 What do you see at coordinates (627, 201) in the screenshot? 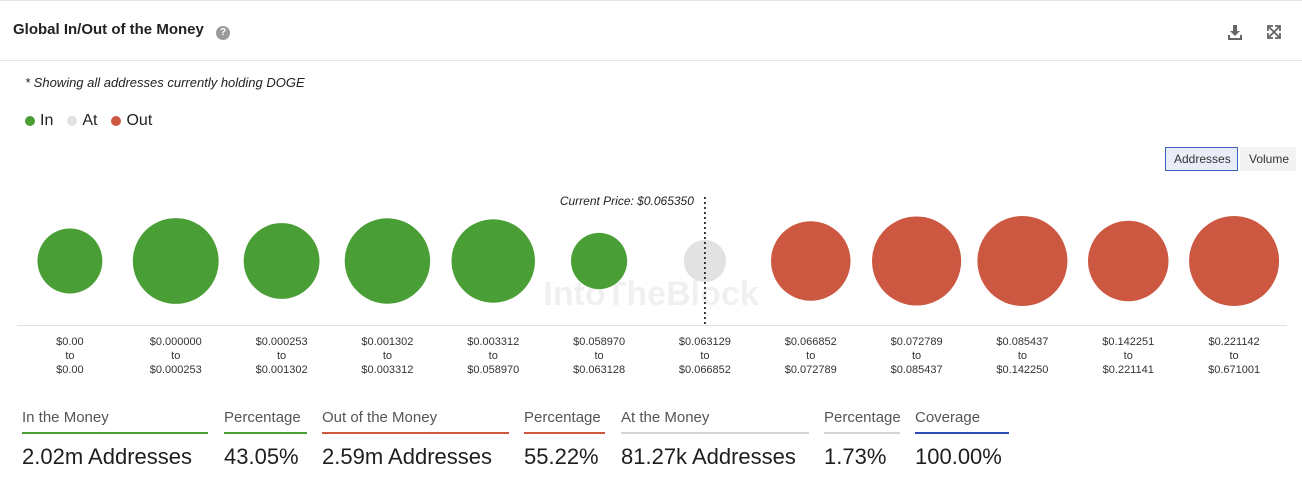
I see `current-price-label: Current Price: $0.065350` at bounding box center [627, 201].